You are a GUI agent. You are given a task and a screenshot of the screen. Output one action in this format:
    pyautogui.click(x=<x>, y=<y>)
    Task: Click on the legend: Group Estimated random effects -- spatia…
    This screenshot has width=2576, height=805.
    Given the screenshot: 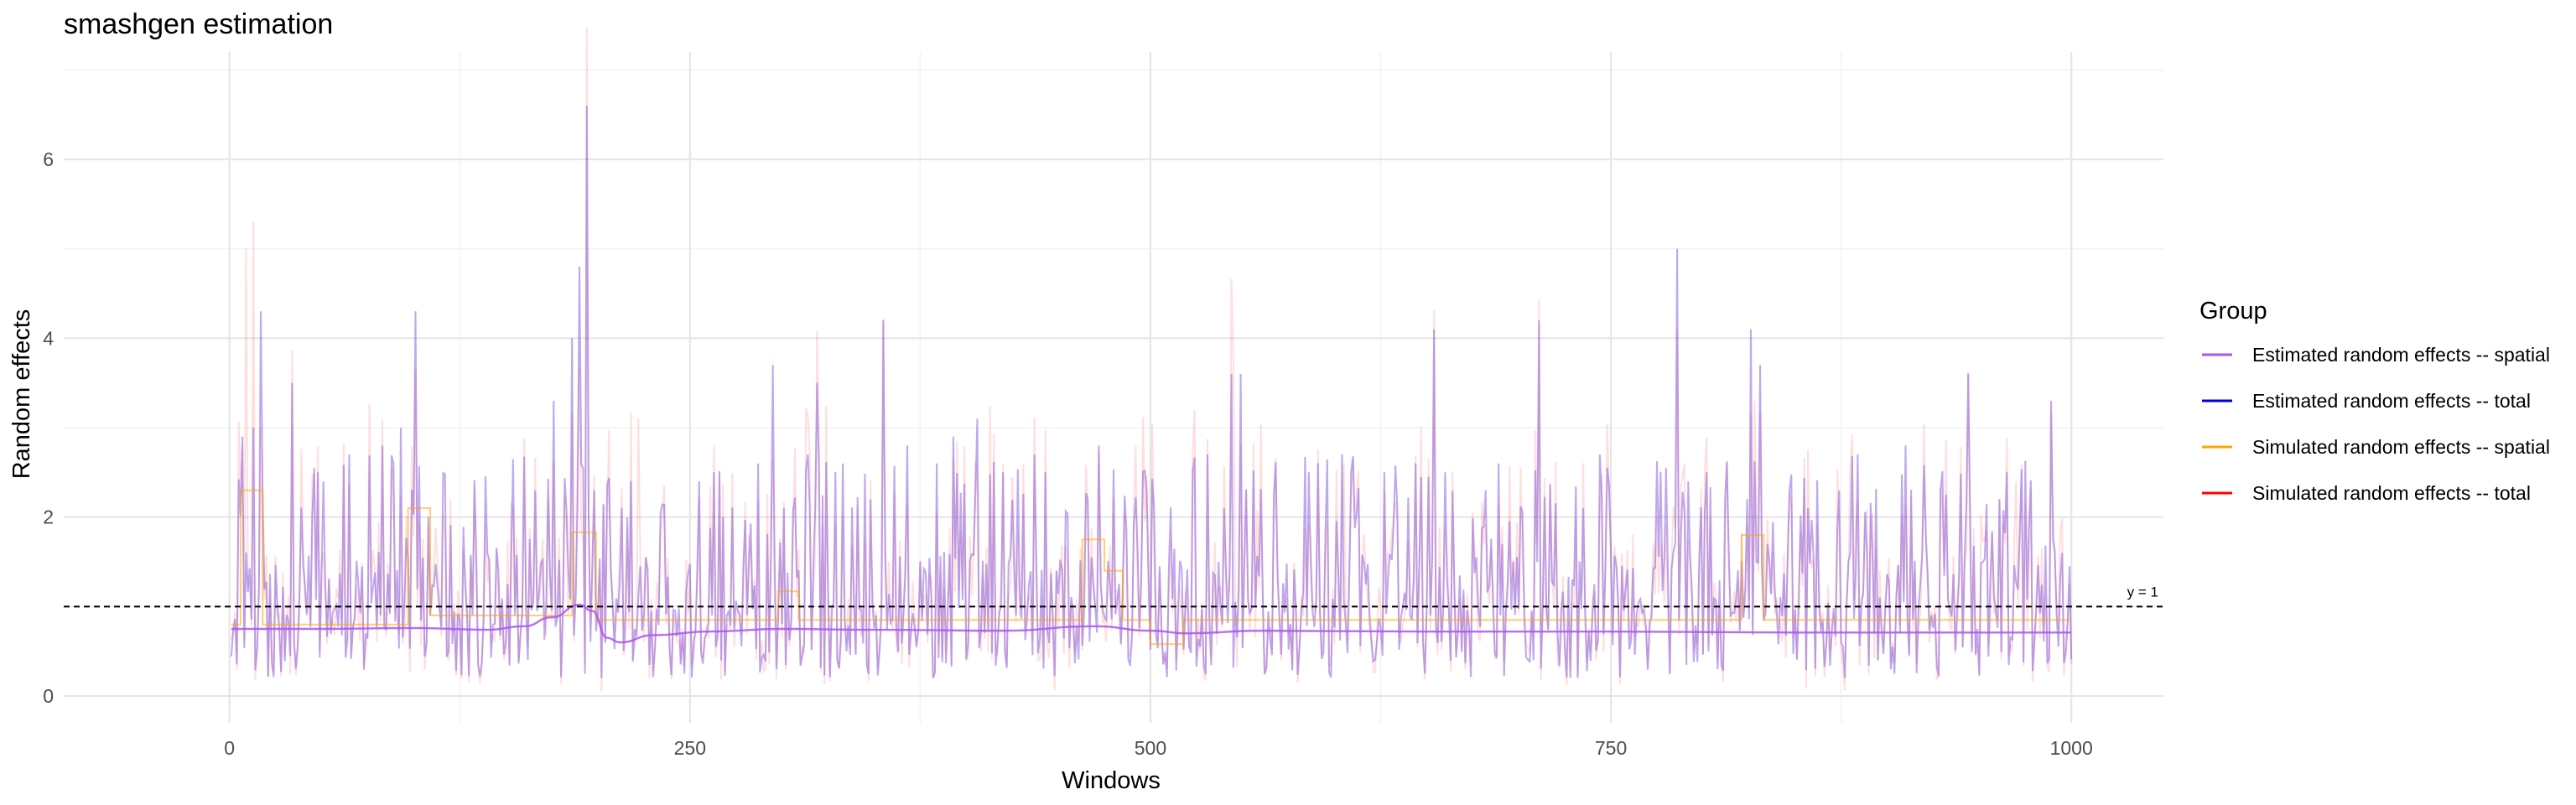 What is the action you would take?
    pyautogui.click(x=2374, y=401)
    